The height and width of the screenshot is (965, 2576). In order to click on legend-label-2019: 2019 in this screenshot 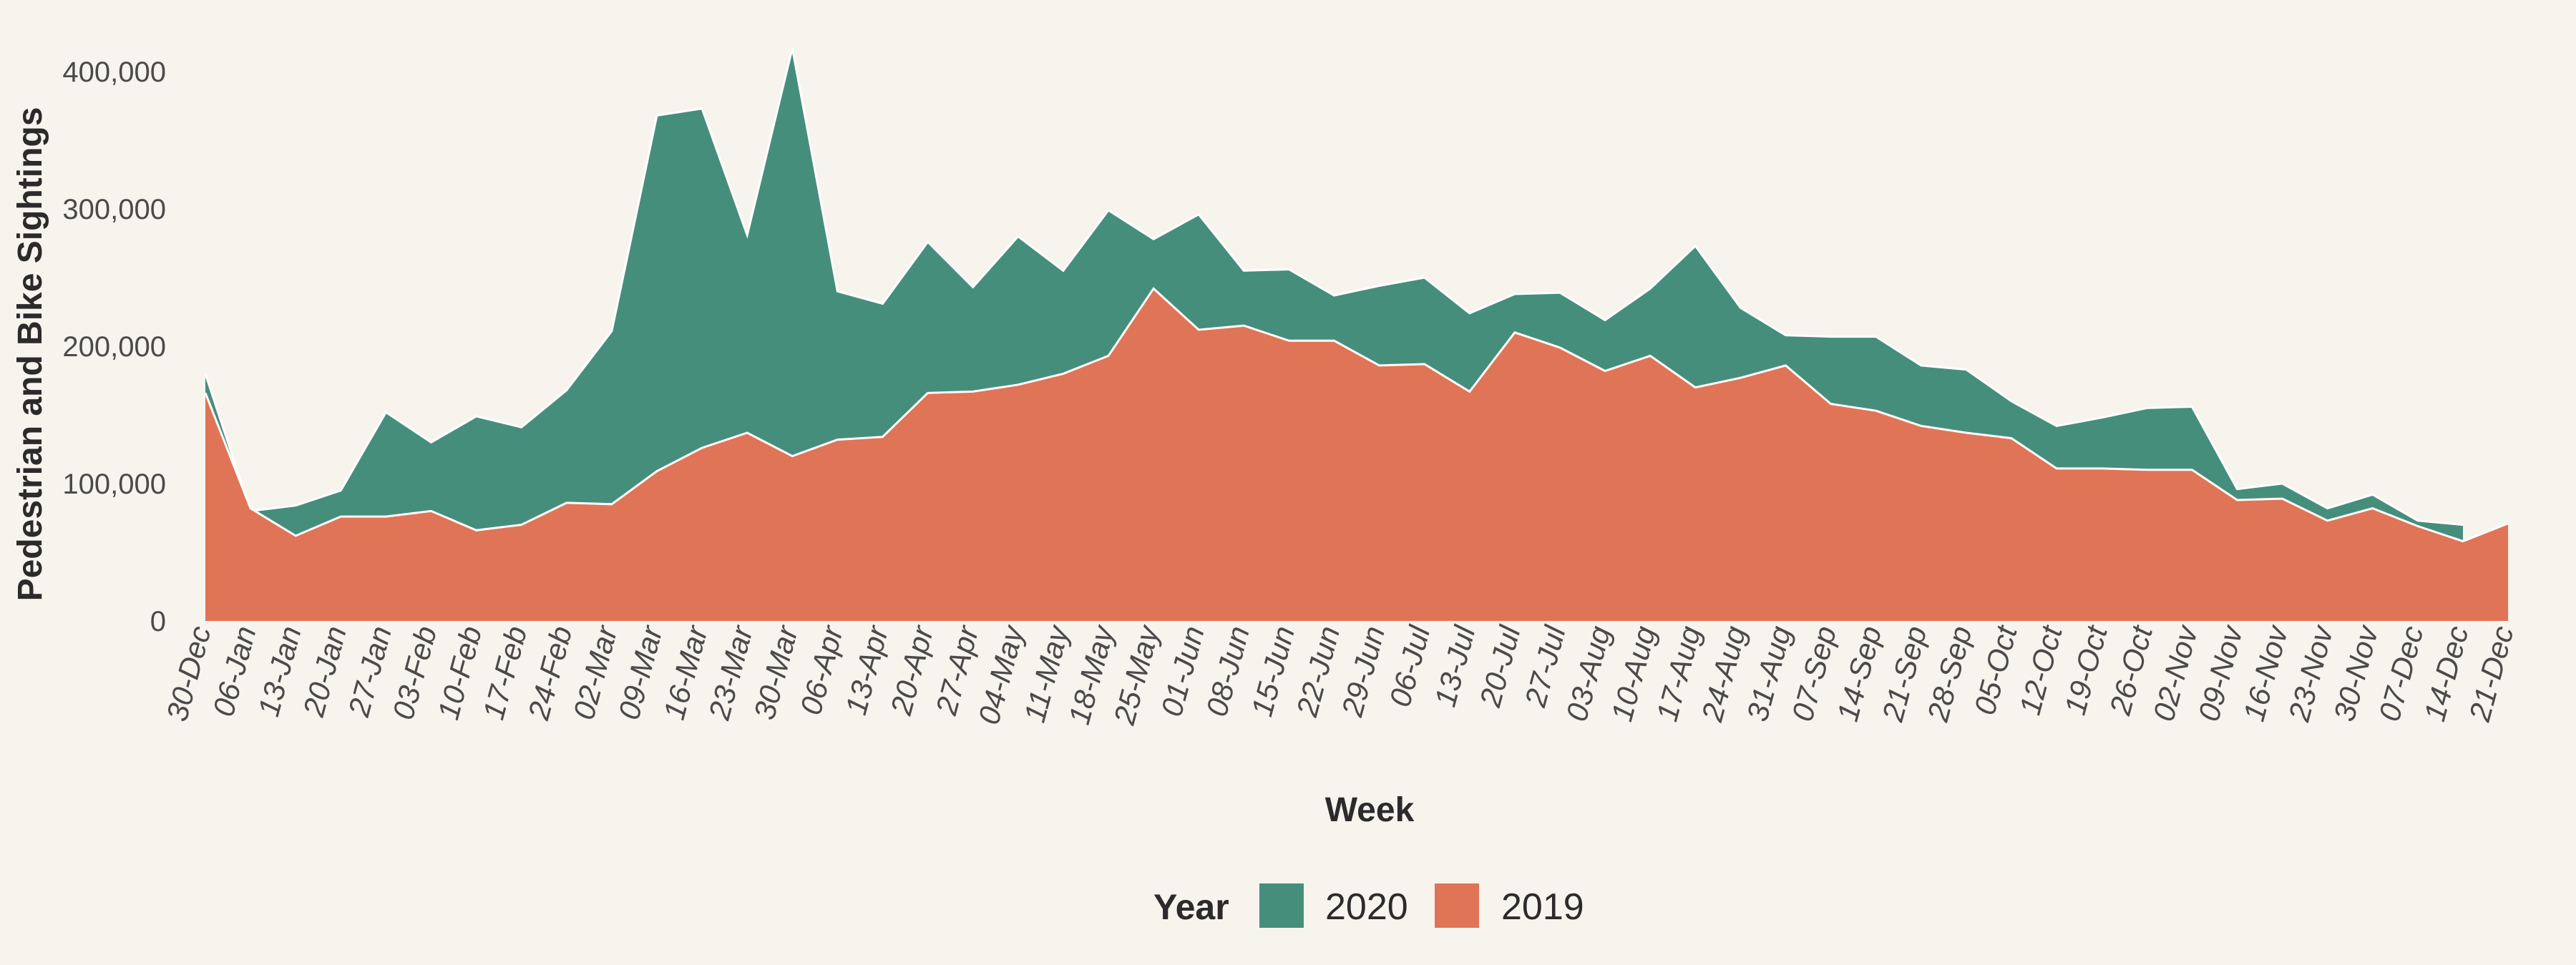, I will do `click(1542, 907)`.